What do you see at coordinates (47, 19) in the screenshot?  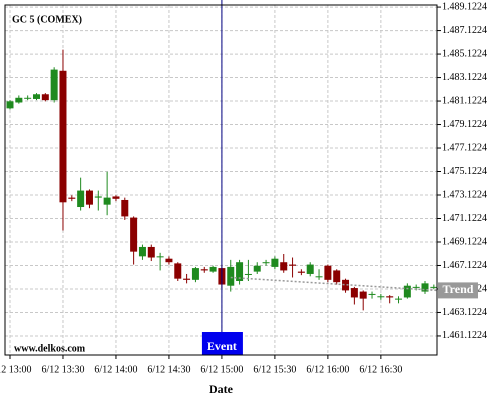 I see `chart-title: GC 5 (COMEX)` at bounding box center [47, 19].